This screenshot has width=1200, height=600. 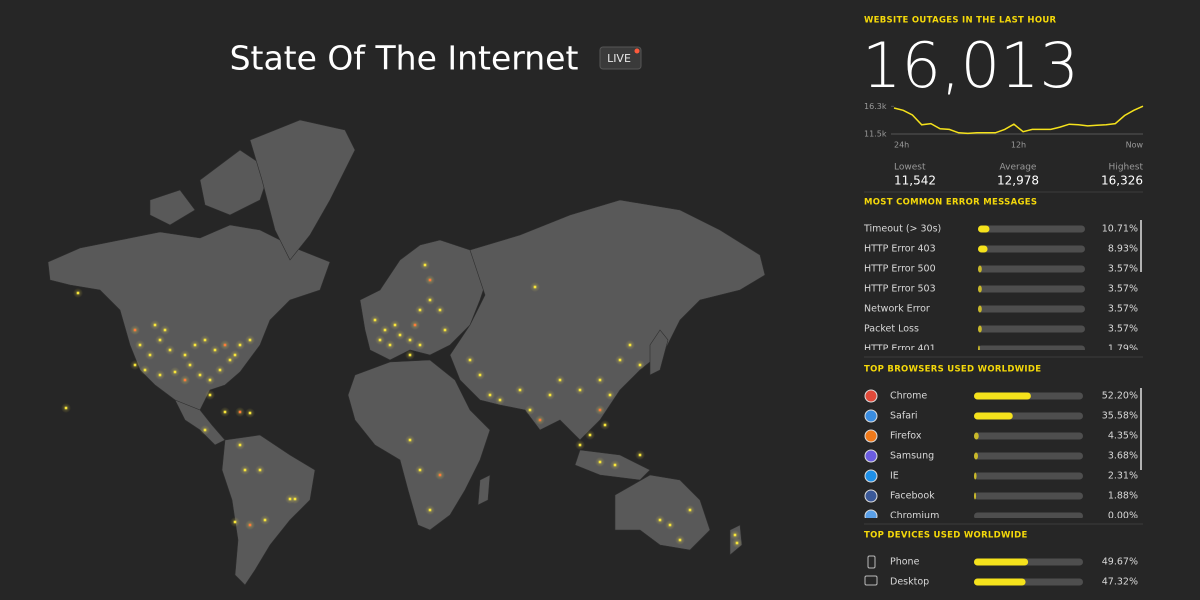 I want to click on list-row: HTTP Error 503 3.57%, so click(x=1001, y=289).